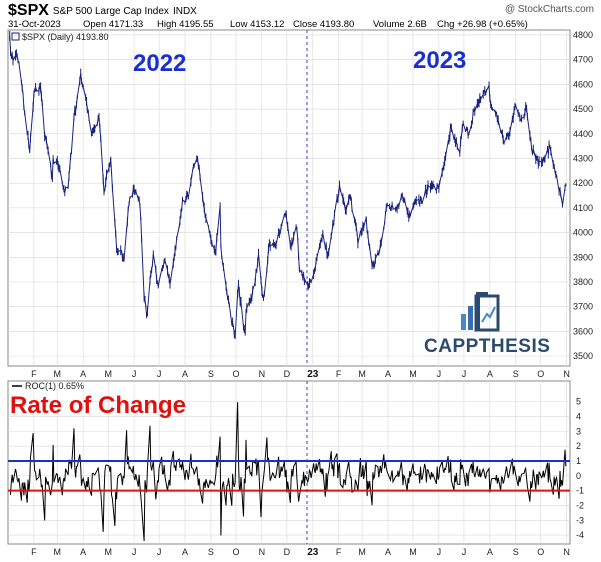 This screenshot has height=562, width=601. Describe the element at coordinates (578, 431) in the screenshot. I see `roc-y-tick-label: 3` at that location.